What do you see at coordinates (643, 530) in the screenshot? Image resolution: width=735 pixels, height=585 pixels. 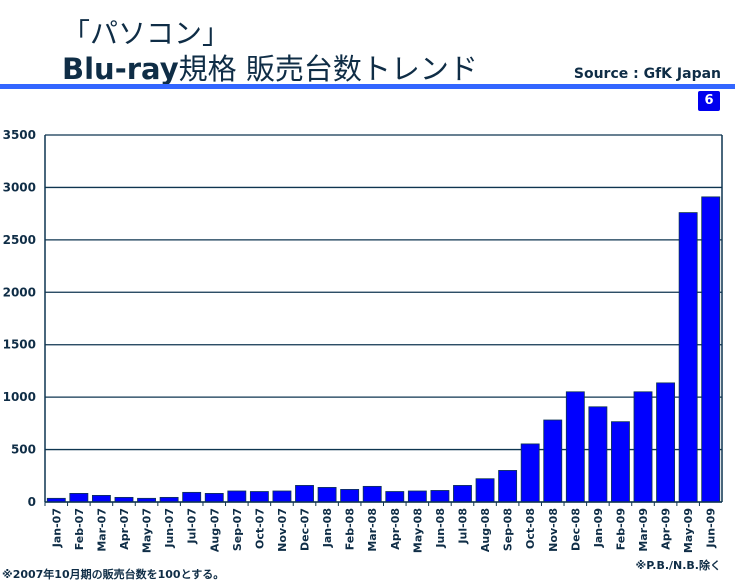 I see `x-tick-label: Mar-09` at bounding box center [643, 530].